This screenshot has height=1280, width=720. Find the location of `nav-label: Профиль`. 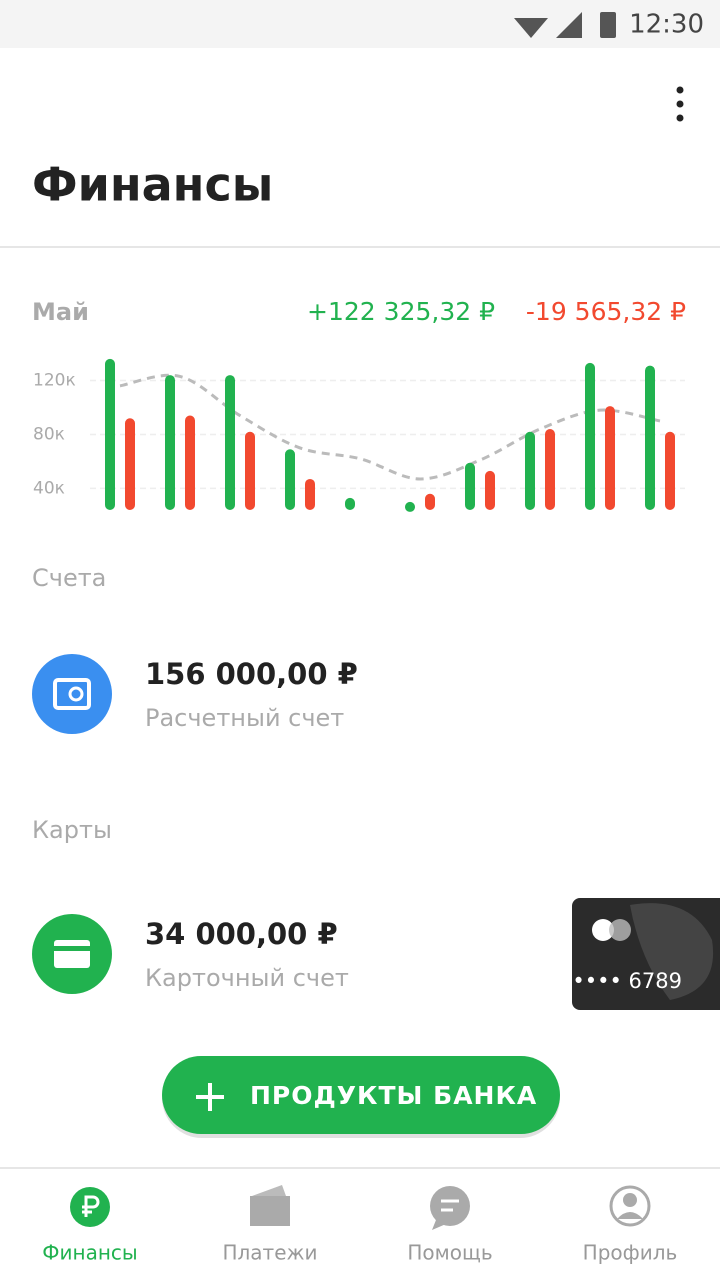

nav-label: Профиль is located at coordinates (630, 1253).